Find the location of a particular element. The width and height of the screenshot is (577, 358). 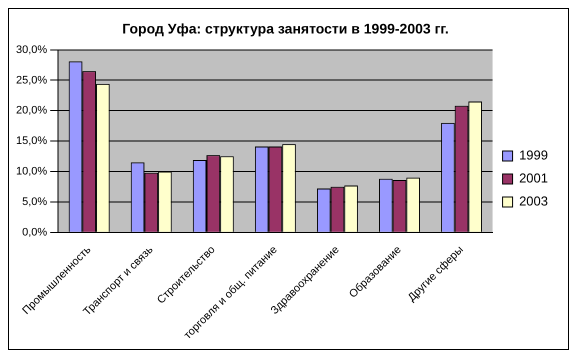

y-tick-label: 0,0% is located at coordinates (35, 232).